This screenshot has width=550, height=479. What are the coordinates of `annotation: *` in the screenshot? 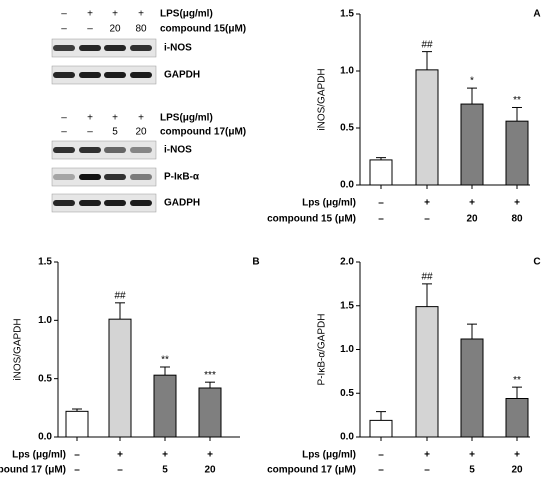 It's located at (472, 81).